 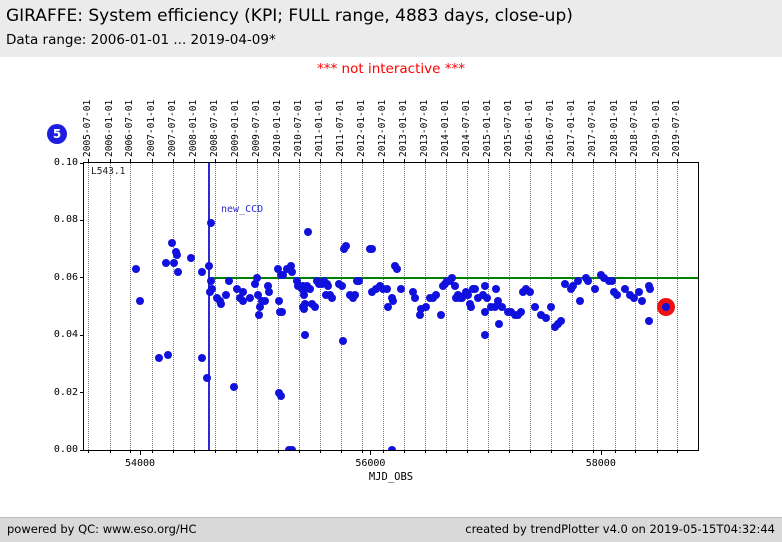 I want to click on y-tick-label: 0.04, so click(x=65, y=335).